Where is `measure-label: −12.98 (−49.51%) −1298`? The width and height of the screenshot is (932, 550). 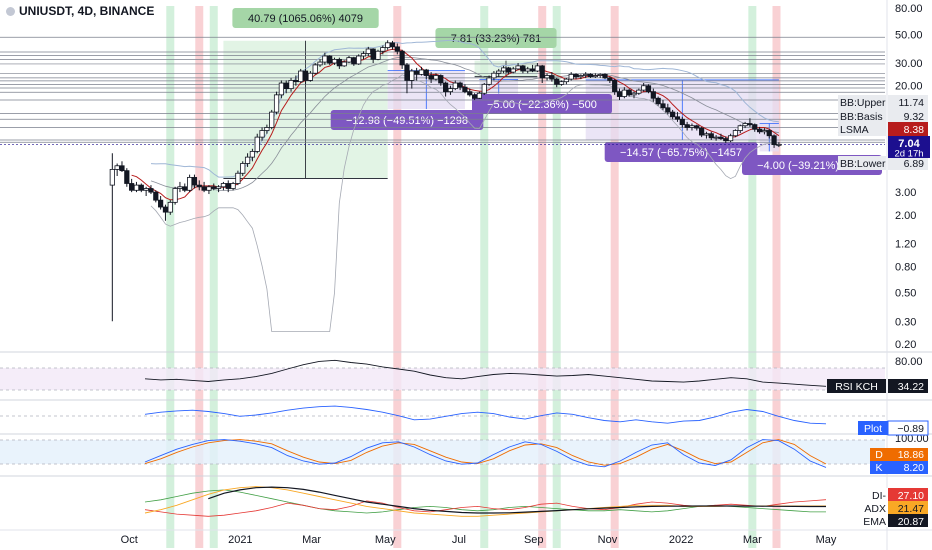 measure-label: −12.98 (−49.51%) −1298 is located at coordinates (407, 121).